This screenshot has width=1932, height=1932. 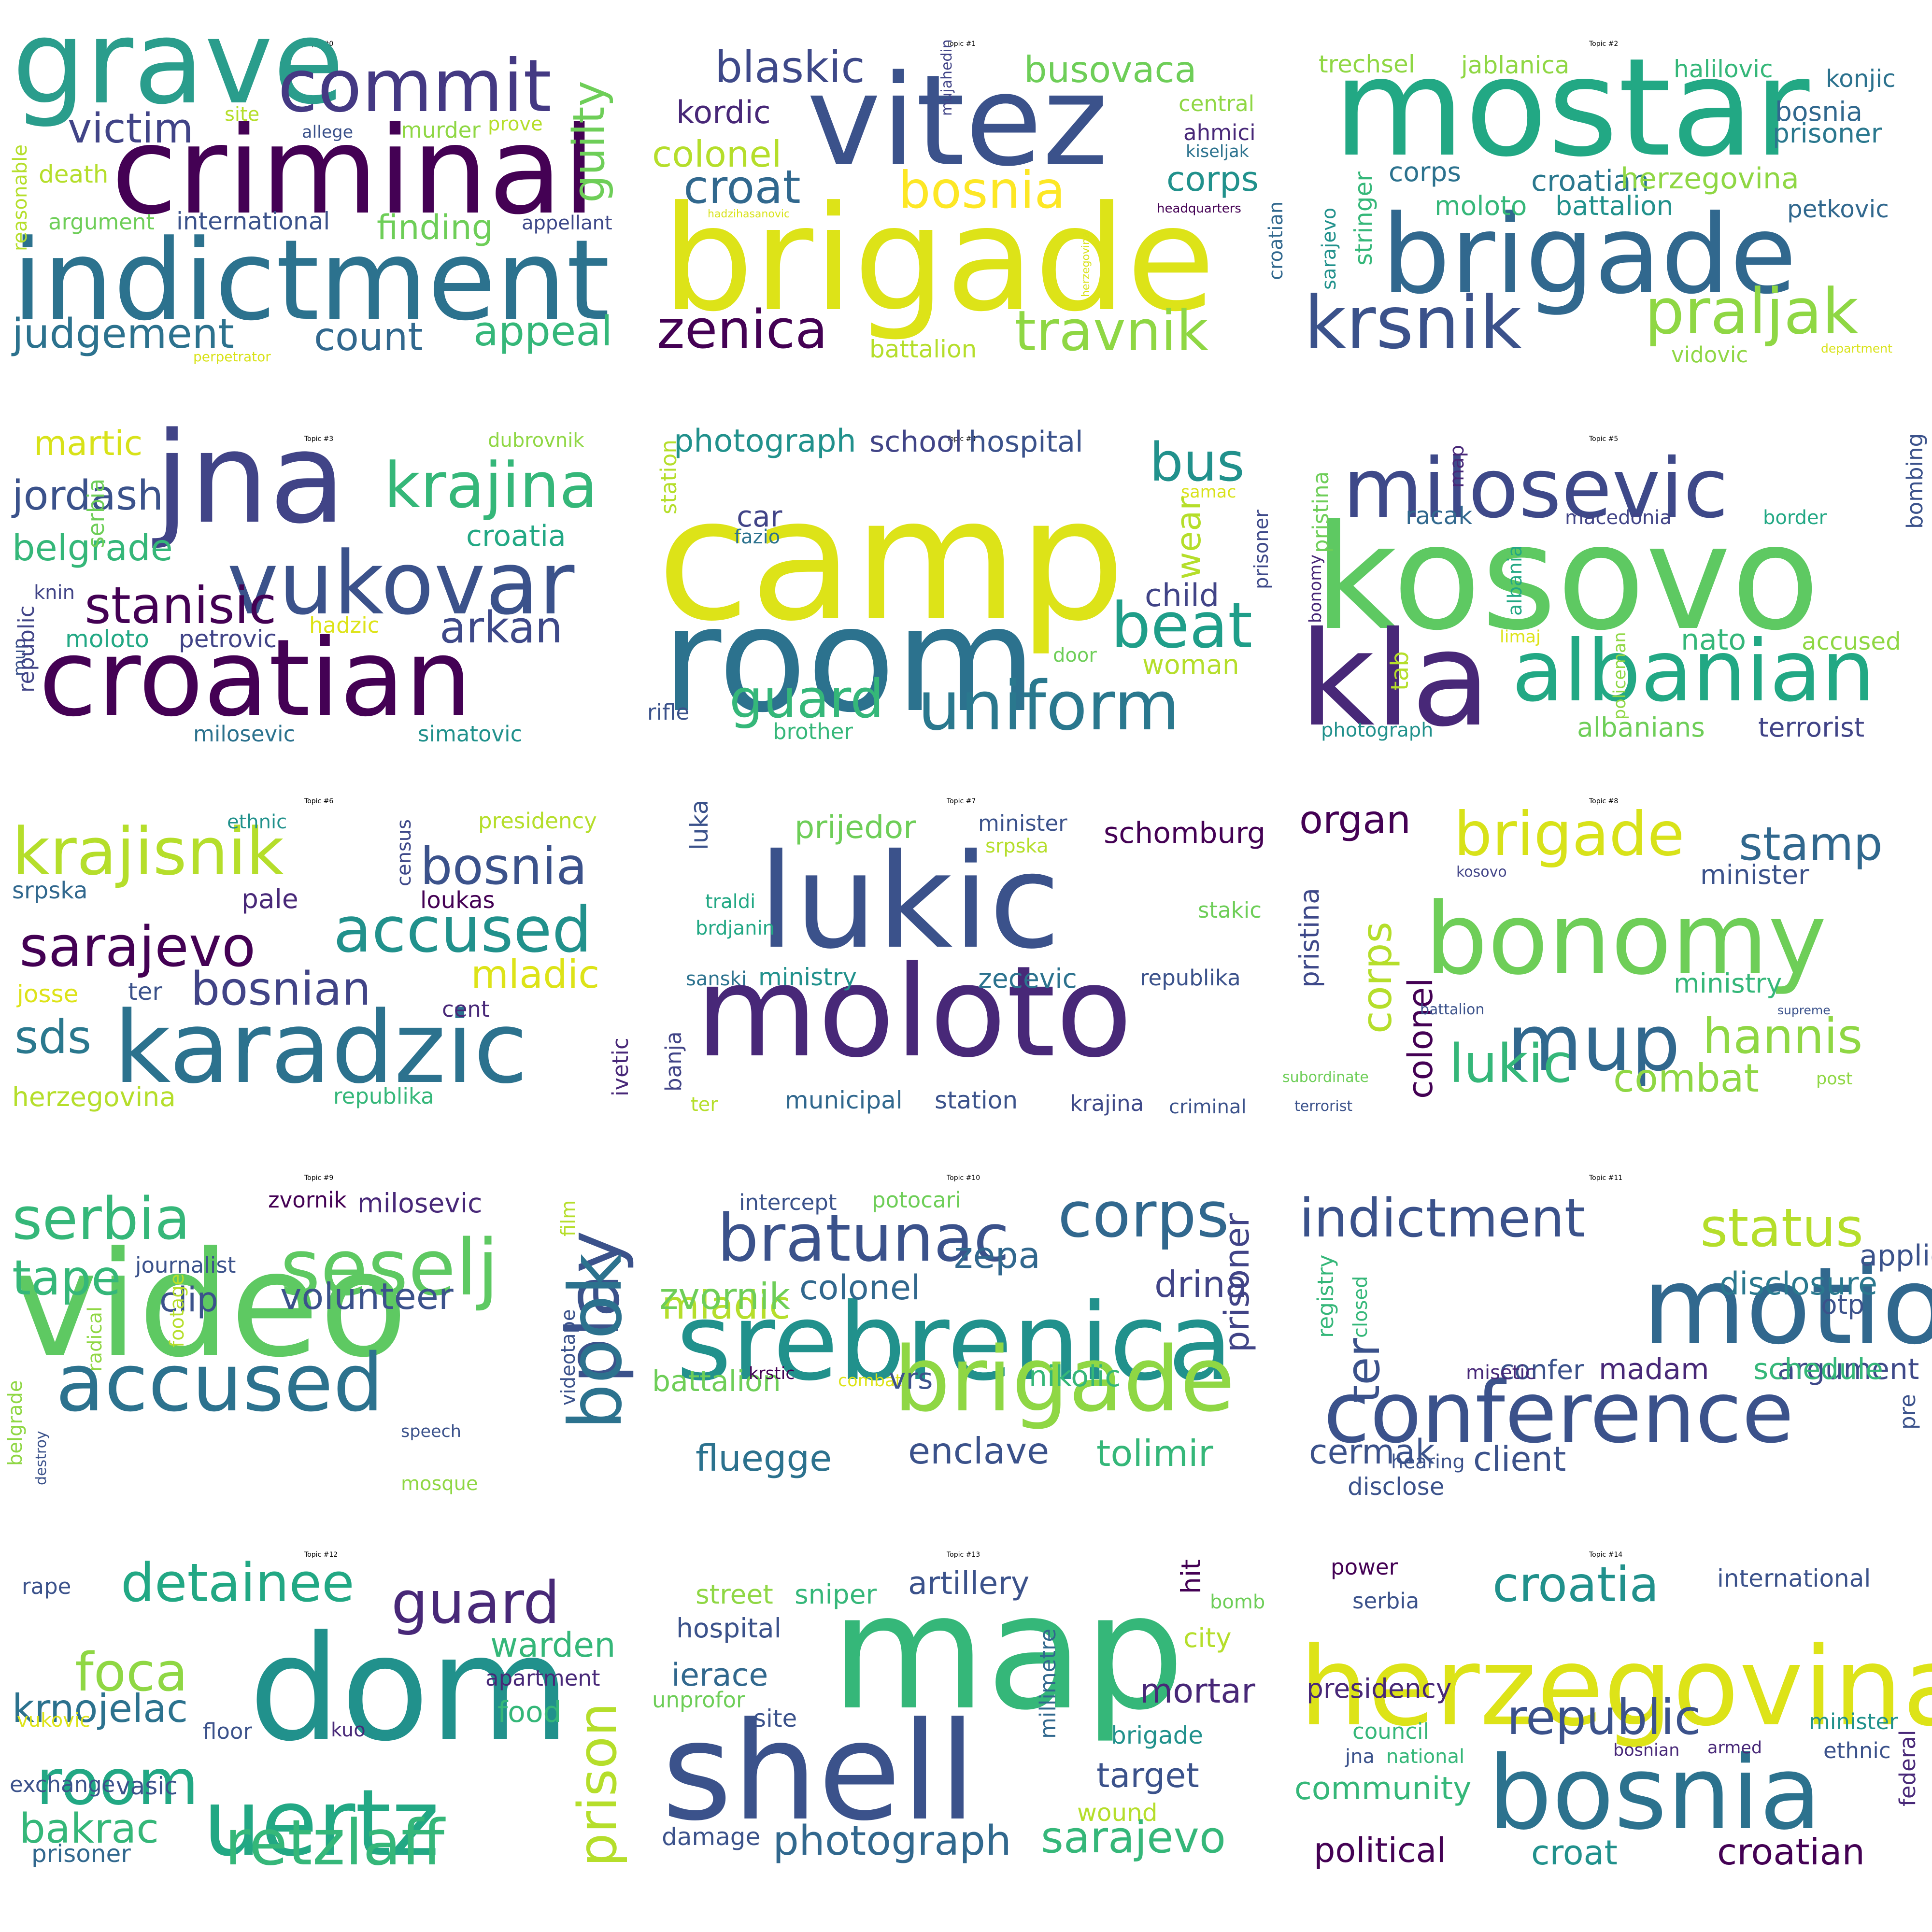 I want to click on word-vukovic: vukovic, so click(x=53, y=1720).